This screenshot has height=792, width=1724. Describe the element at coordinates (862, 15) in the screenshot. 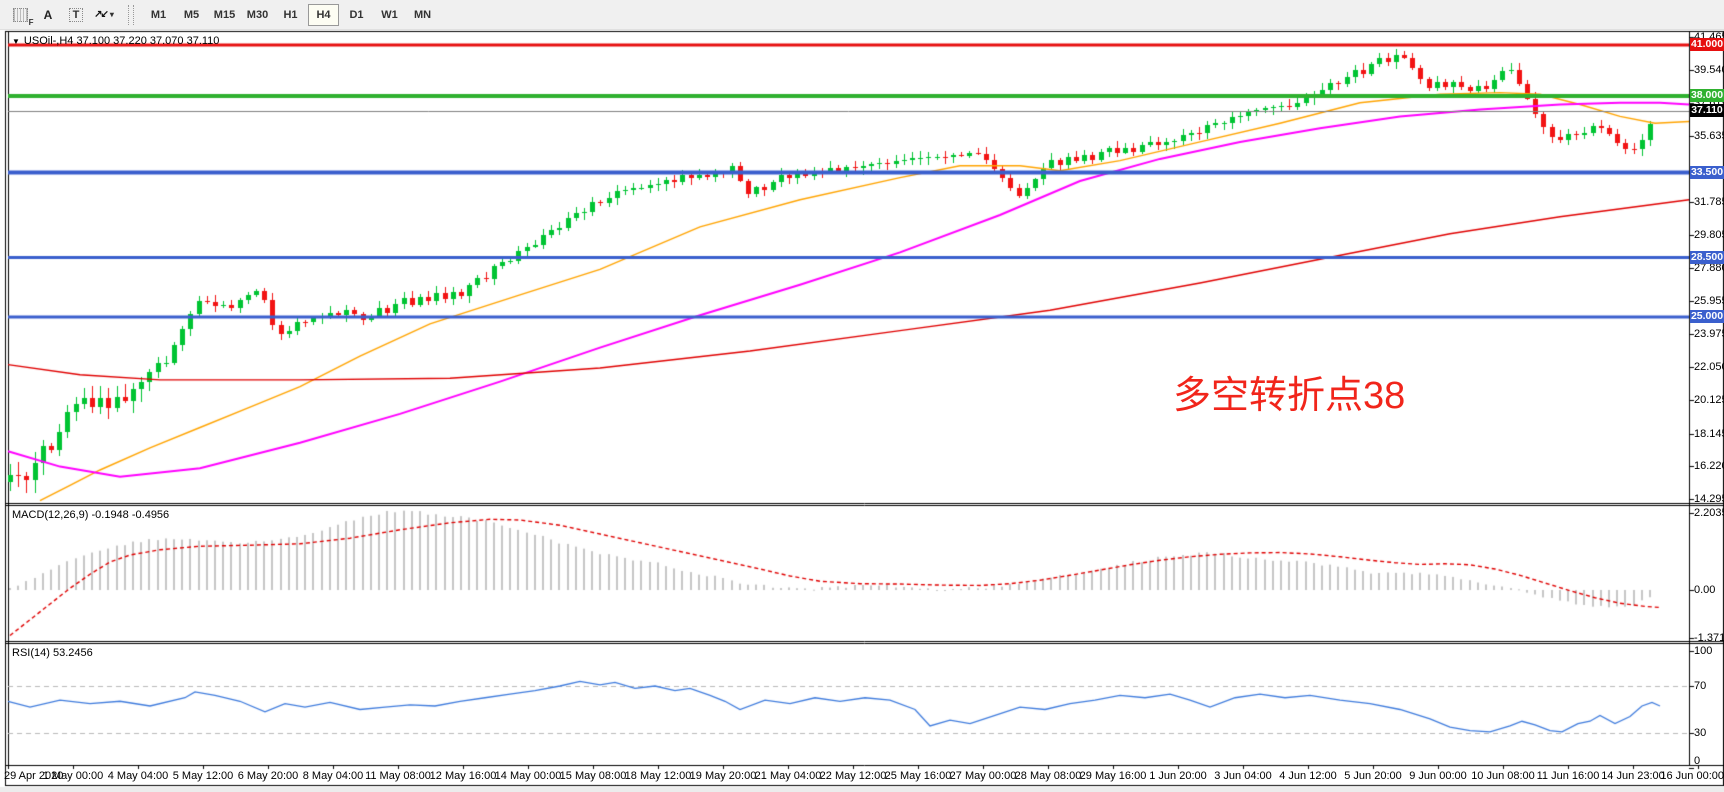

I see `toolbar: F A T ↗↙ ▾ M1 M5 M15 M30 H1 H4 D1 W1 MN` at that location.